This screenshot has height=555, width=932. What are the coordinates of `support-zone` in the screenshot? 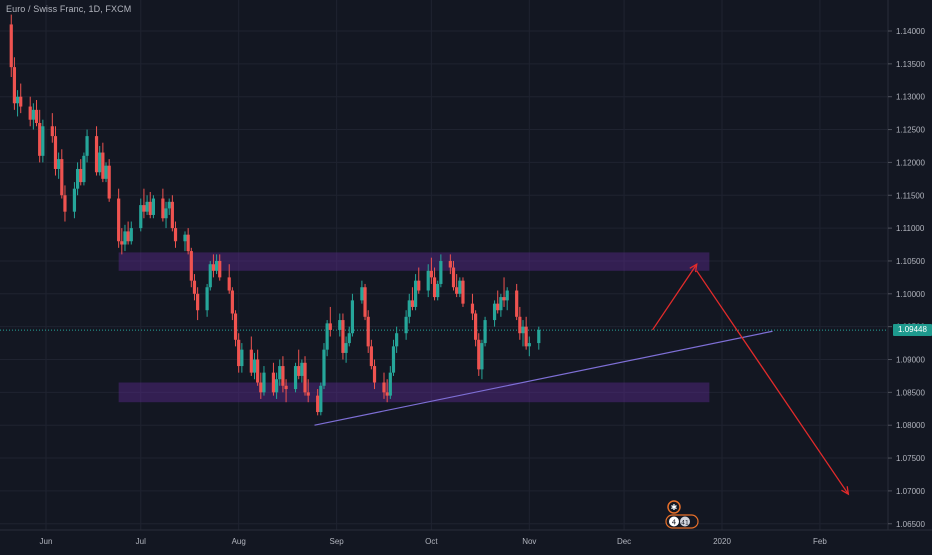 It's located at (414, 392).